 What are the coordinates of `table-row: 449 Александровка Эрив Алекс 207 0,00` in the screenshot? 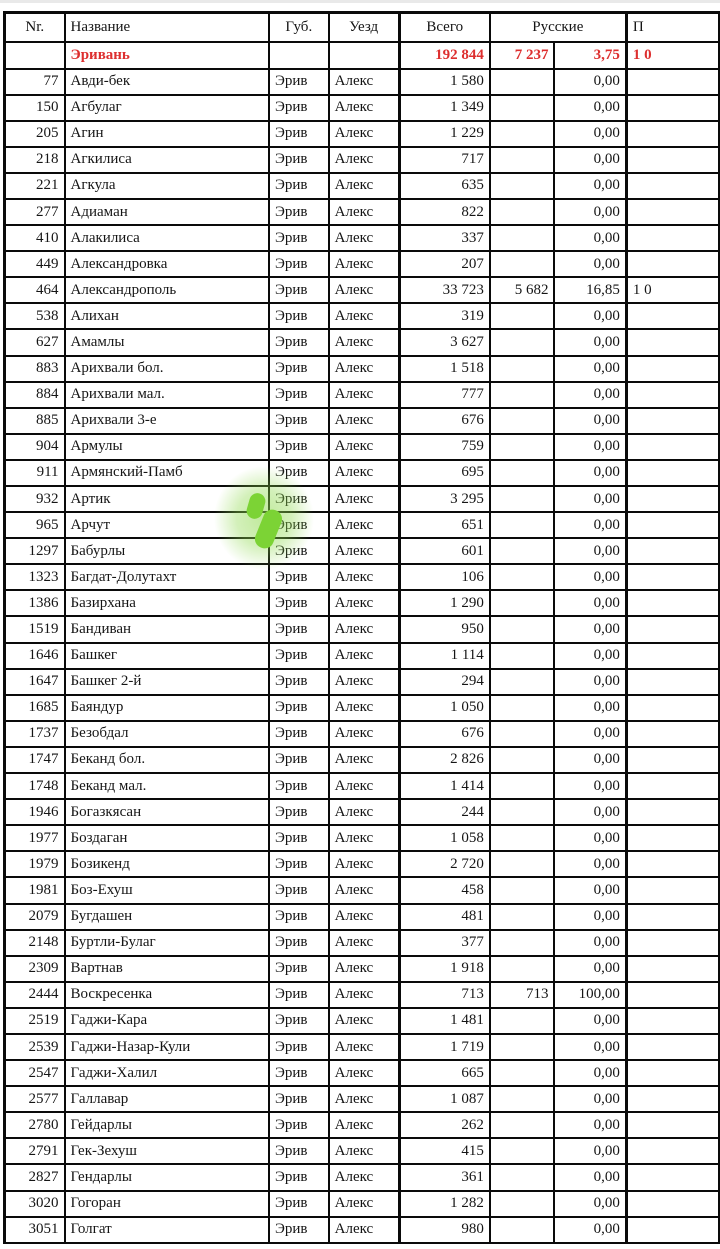 It's located at (361, 264).